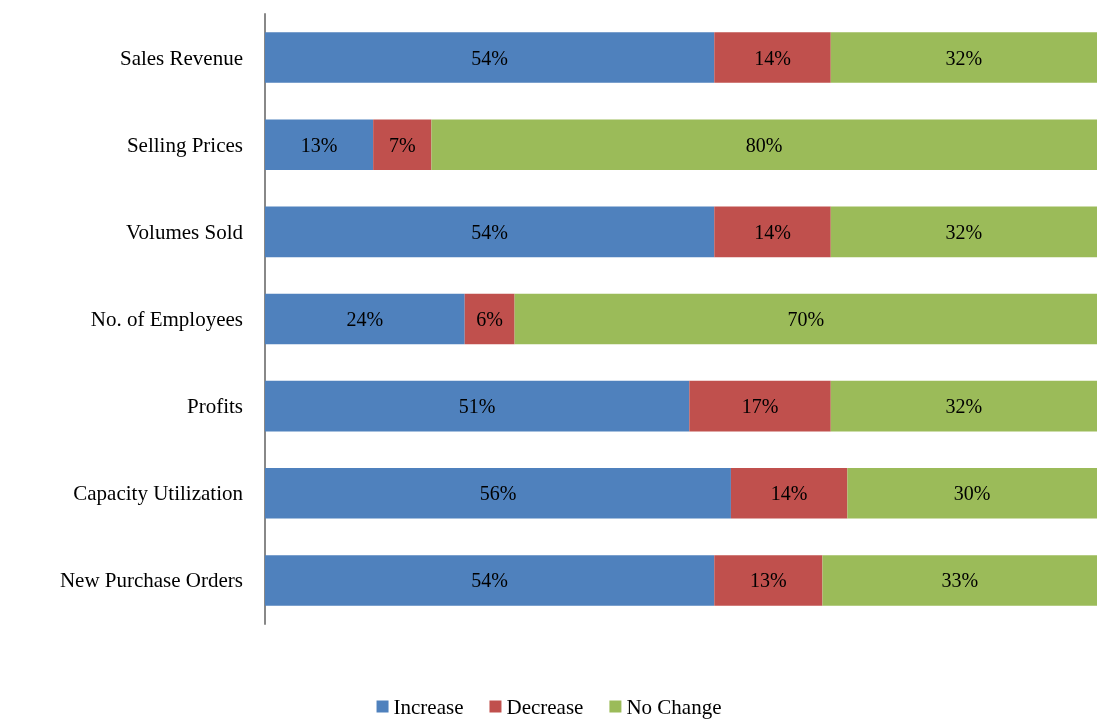  I want to click on data-label: 7%, so click(402, 144).